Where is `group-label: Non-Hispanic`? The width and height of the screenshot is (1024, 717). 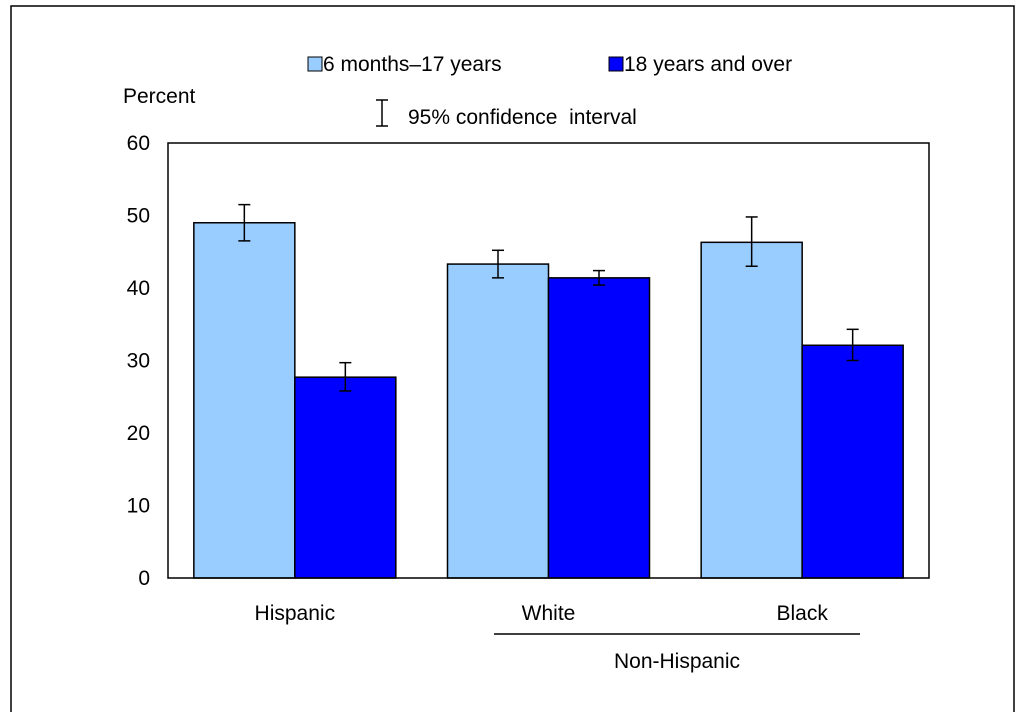 group-label: Non-Hispanic is located at coordinates (677, 661).